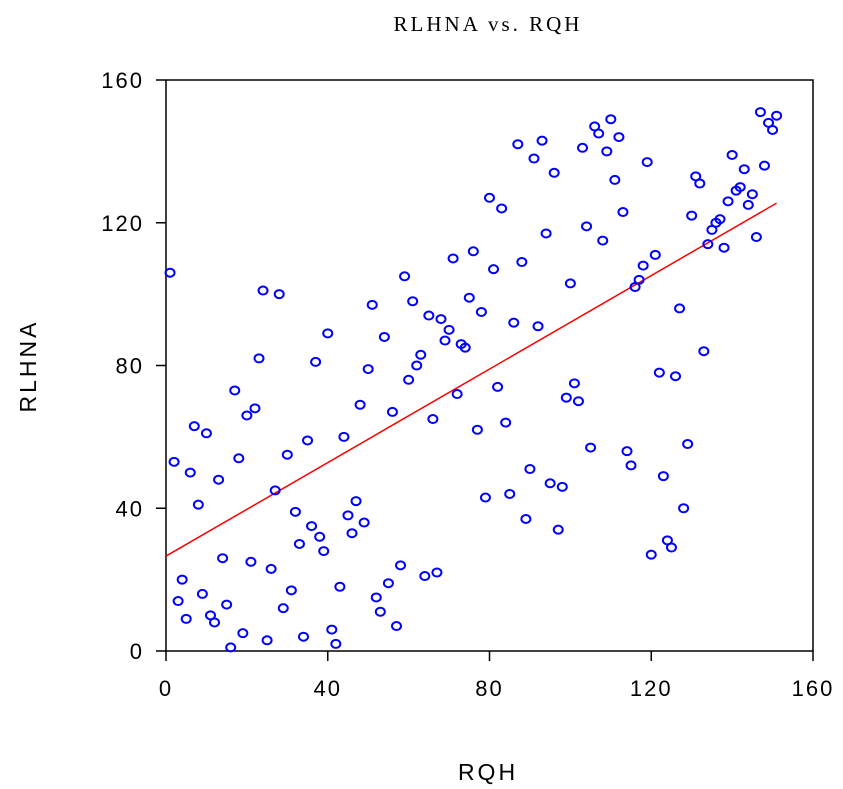 Image resolution: width=843 pixels, height=789 pixels. I want to click on x-tick-label: 40, so click(328, 688).